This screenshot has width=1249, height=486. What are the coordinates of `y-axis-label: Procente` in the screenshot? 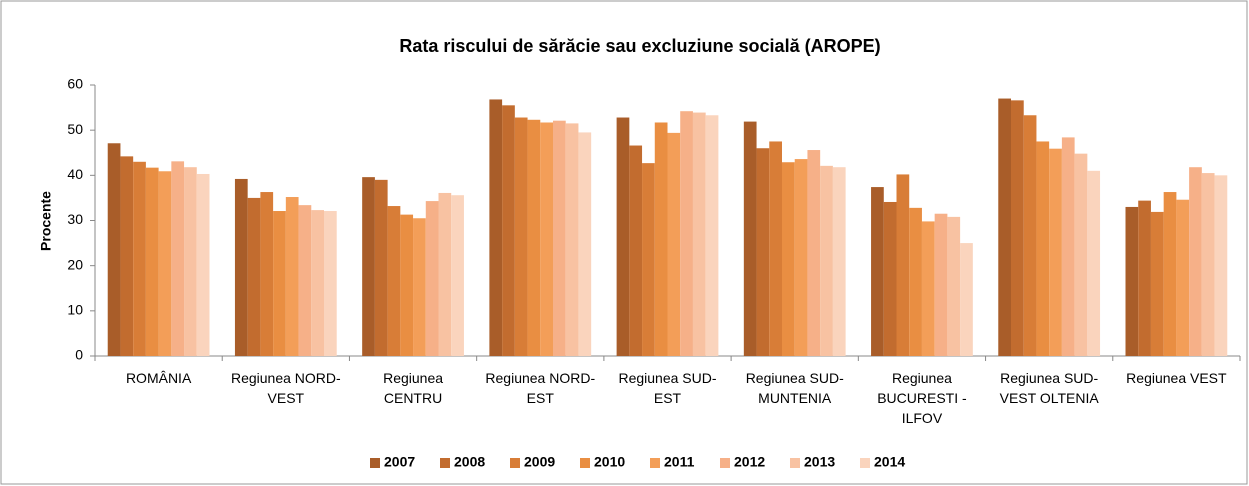 It's located at (46, 221).